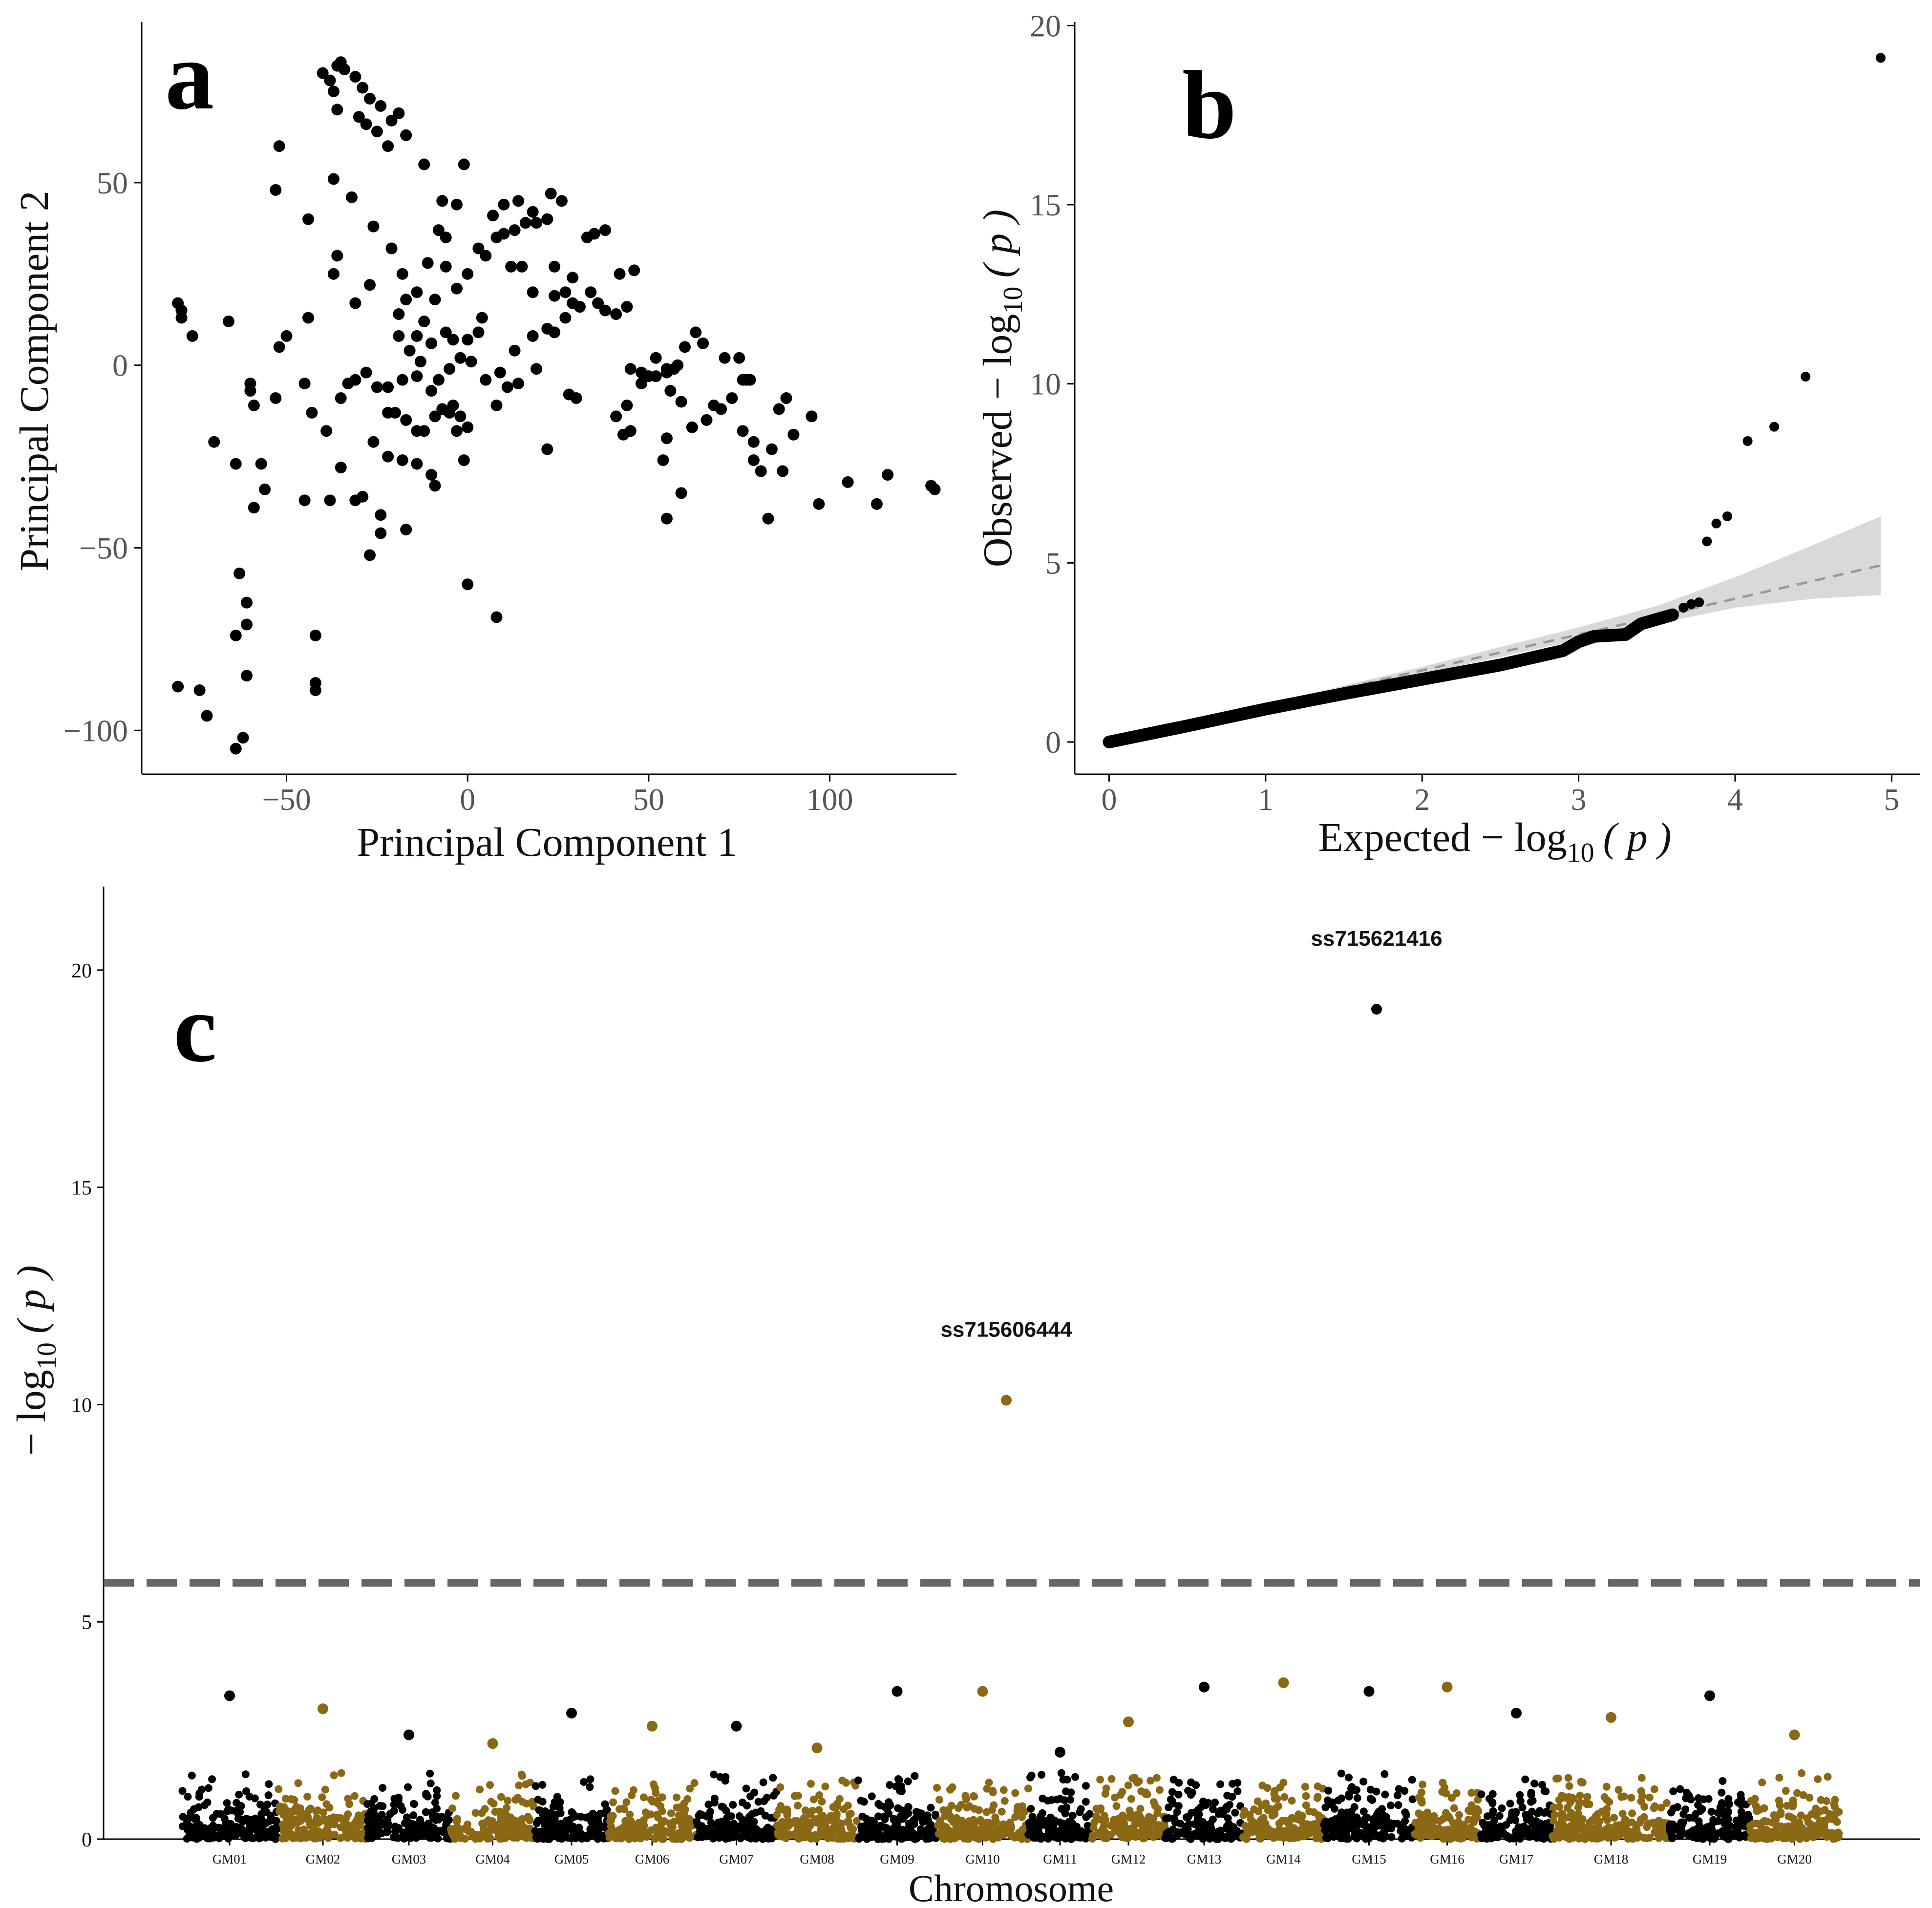 The width and height of the screenshot is (1932, 1908). What do you see at coordinates (997, 244) in the screenshot?
I see `panel-b-y-title-suffix: ( p )` at bounding box center [997, 244].